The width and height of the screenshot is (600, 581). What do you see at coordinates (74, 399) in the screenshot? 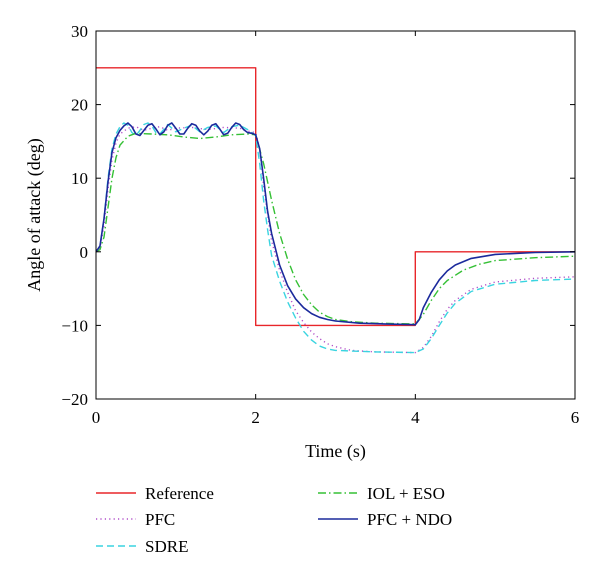
I see `y-tick-label: −20` at bounding box center [74, 399].